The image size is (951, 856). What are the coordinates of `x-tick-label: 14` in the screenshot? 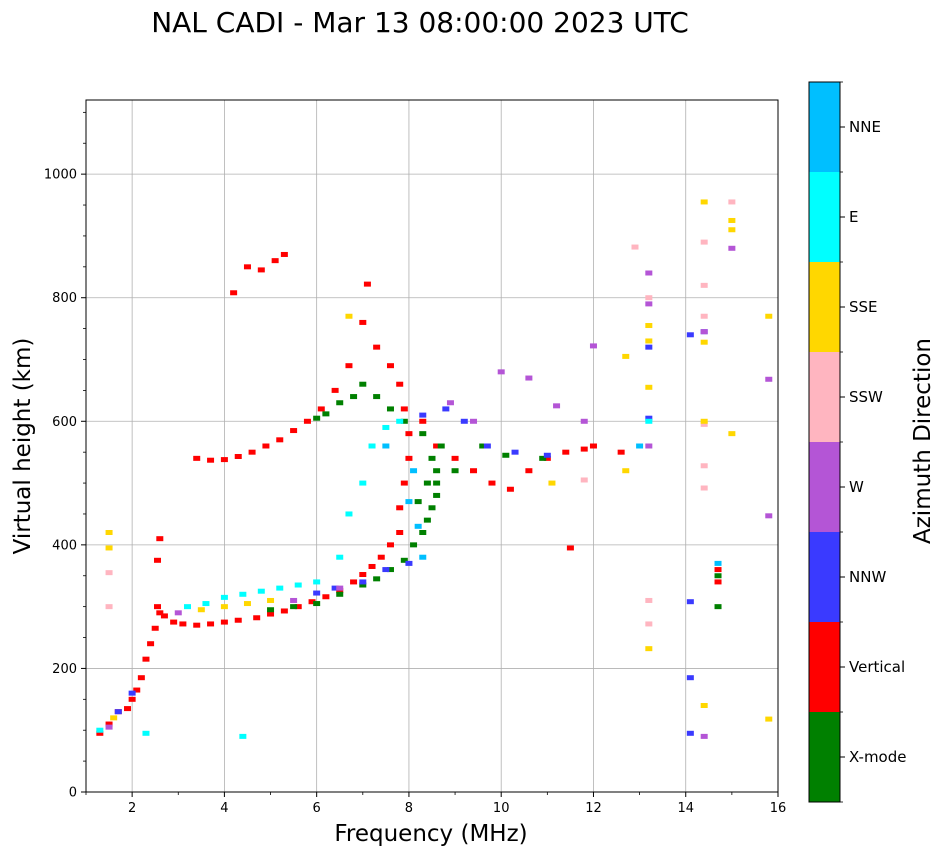 It's located at (685, 808).